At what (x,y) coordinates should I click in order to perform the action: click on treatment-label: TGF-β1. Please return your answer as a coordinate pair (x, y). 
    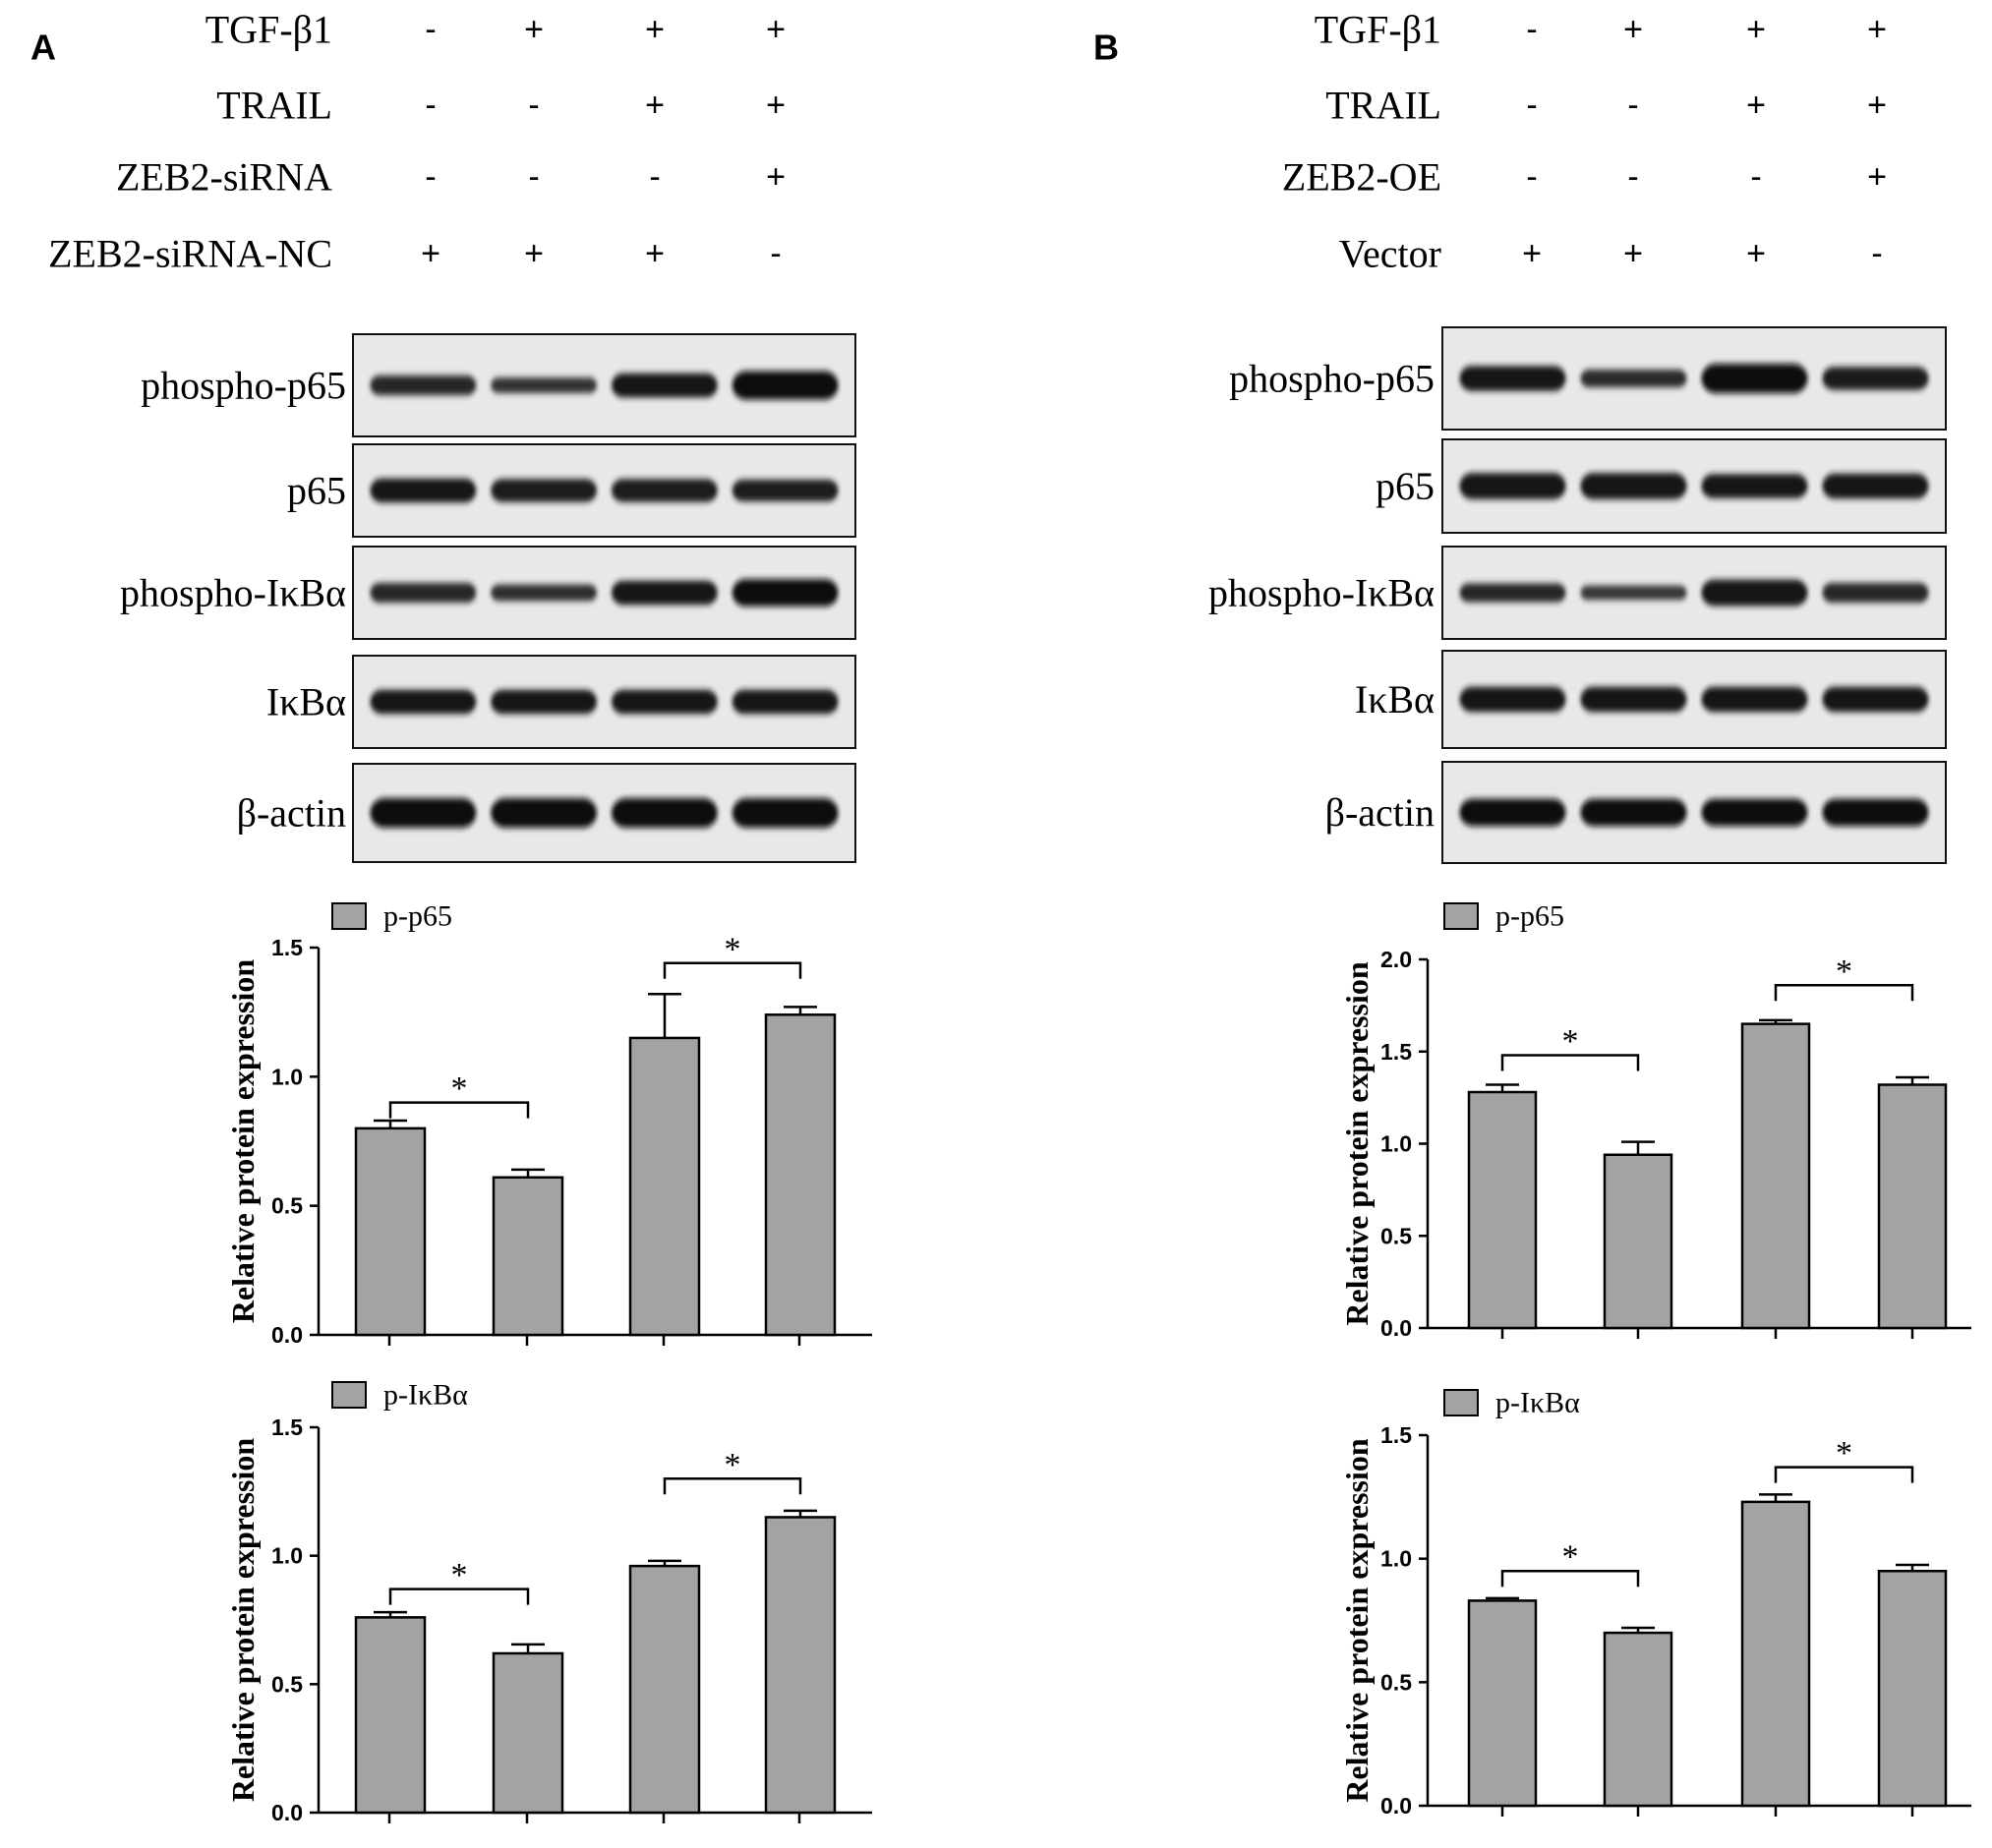
    Looking at the image, I should click on (1378, 30).